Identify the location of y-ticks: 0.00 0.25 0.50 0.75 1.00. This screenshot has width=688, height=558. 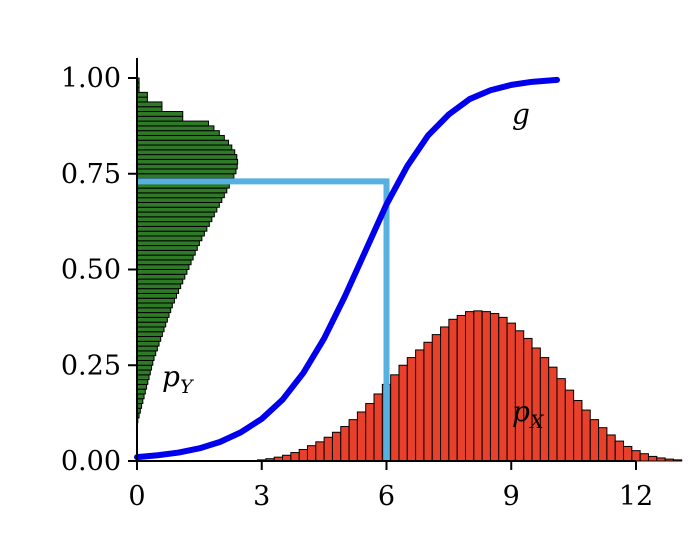
(99, 270).